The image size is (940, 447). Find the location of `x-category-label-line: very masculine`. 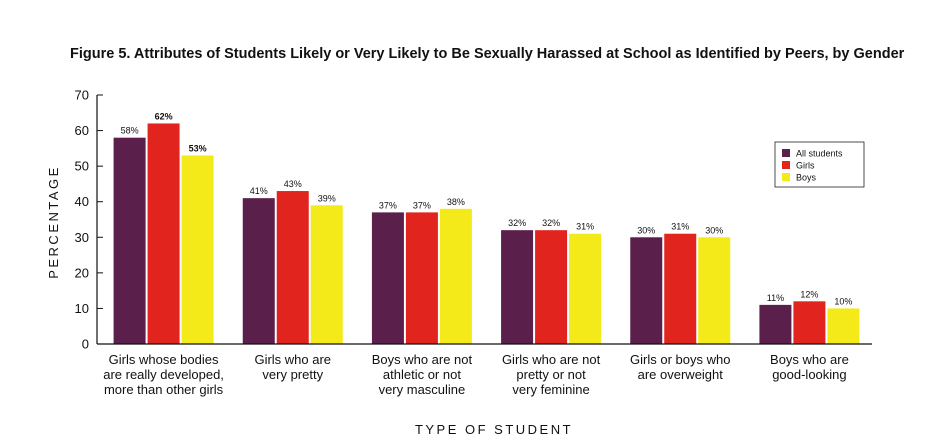

x-category-label-line: very masculine is located at coordinates (422, 389).